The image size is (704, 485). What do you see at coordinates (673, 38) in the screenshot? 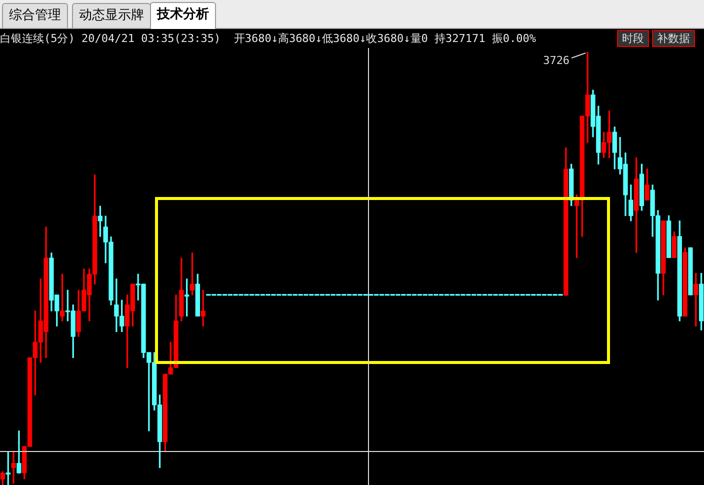
I see `text: 补数据` at bounding box center [673, 38].